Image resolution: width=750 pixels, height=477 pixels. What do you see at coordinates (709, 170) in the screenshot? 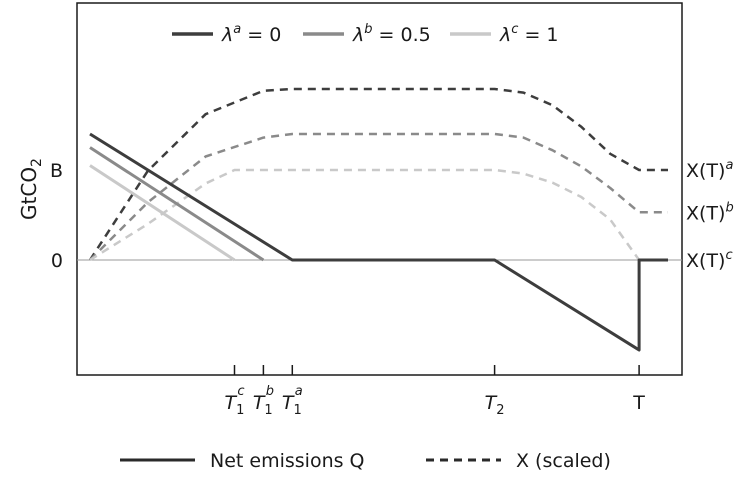
I see `end-label-a: X(T)a` at bounding box center [709, 170].